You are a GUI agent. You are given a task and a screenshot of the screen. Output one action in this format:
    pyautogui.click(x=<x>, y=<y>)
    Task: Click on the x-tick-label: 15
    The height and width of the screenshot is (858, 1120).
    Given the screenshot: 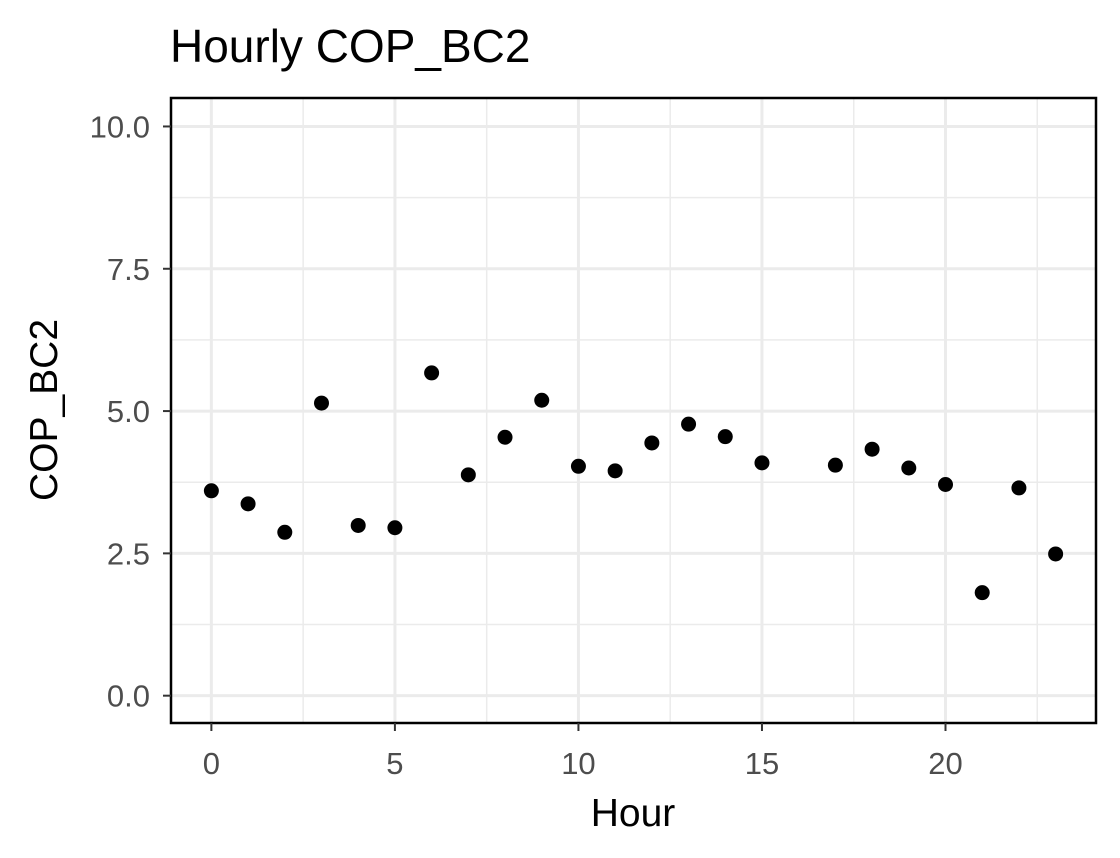 What is the action you would take?
    pyautogui.click(x=762, y=763)
    